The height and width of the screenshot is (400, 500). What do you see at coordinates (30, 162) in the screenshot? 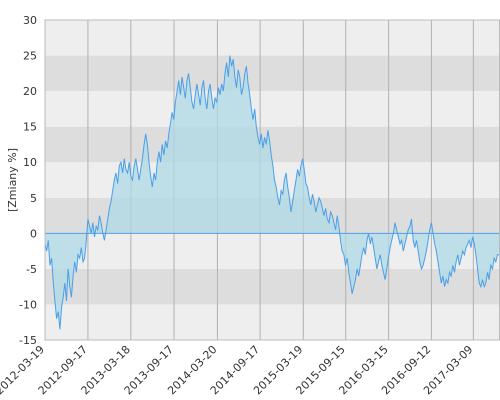
I see `y-tick-label: 10` at bounding box center [30, 162].